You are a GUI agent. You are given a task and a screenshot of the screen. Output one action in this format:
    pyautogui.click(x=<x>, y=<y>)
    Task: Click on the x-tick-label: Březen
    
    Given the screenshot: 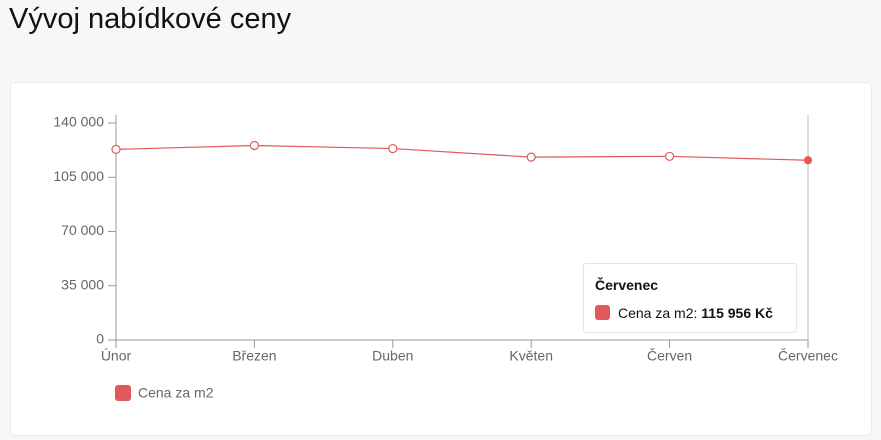 What is the action you would take?
    pyautogui.click(x=254, y=356)
    